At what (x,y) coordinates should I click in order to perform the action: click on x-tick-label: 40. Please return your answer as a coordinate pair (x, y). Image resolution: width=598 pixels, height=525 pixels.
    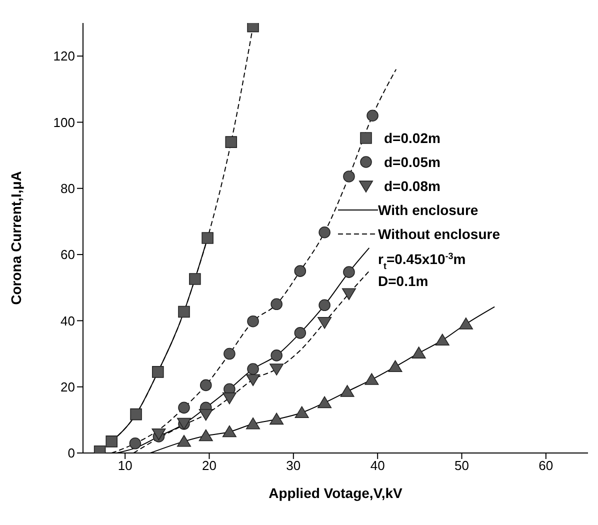
    Looking at the image, I should click on (377, 466).